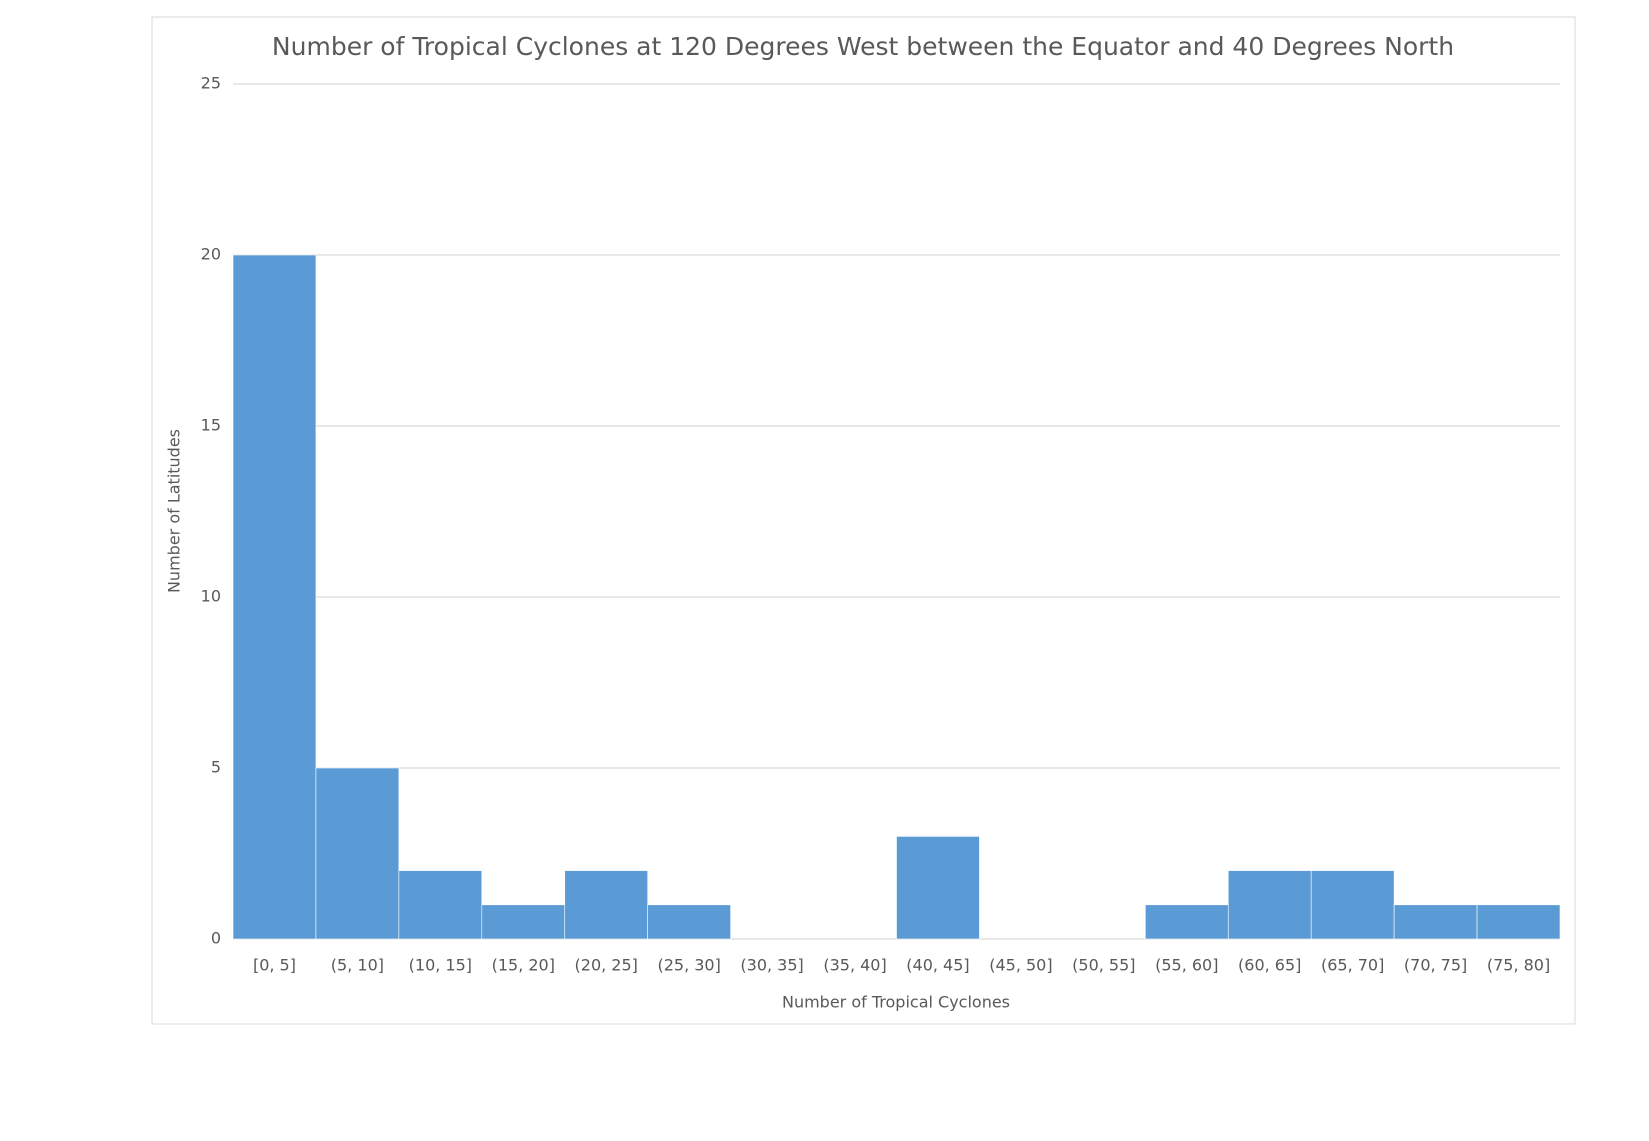 The image size is (1649, 1141). Describe the element at coordinates (174, 511) in the screenshot. I see `y-axis-title: Number of Latitudes` at that location.